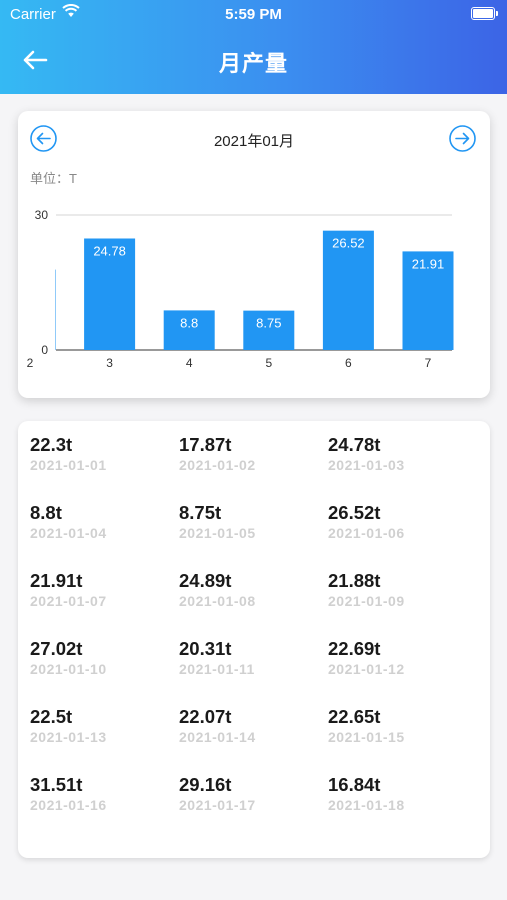  What do you see at coordinates (53, 178) in the screenshot?
I see `unit-label: 单位：T` at bounding box center [53, 178].